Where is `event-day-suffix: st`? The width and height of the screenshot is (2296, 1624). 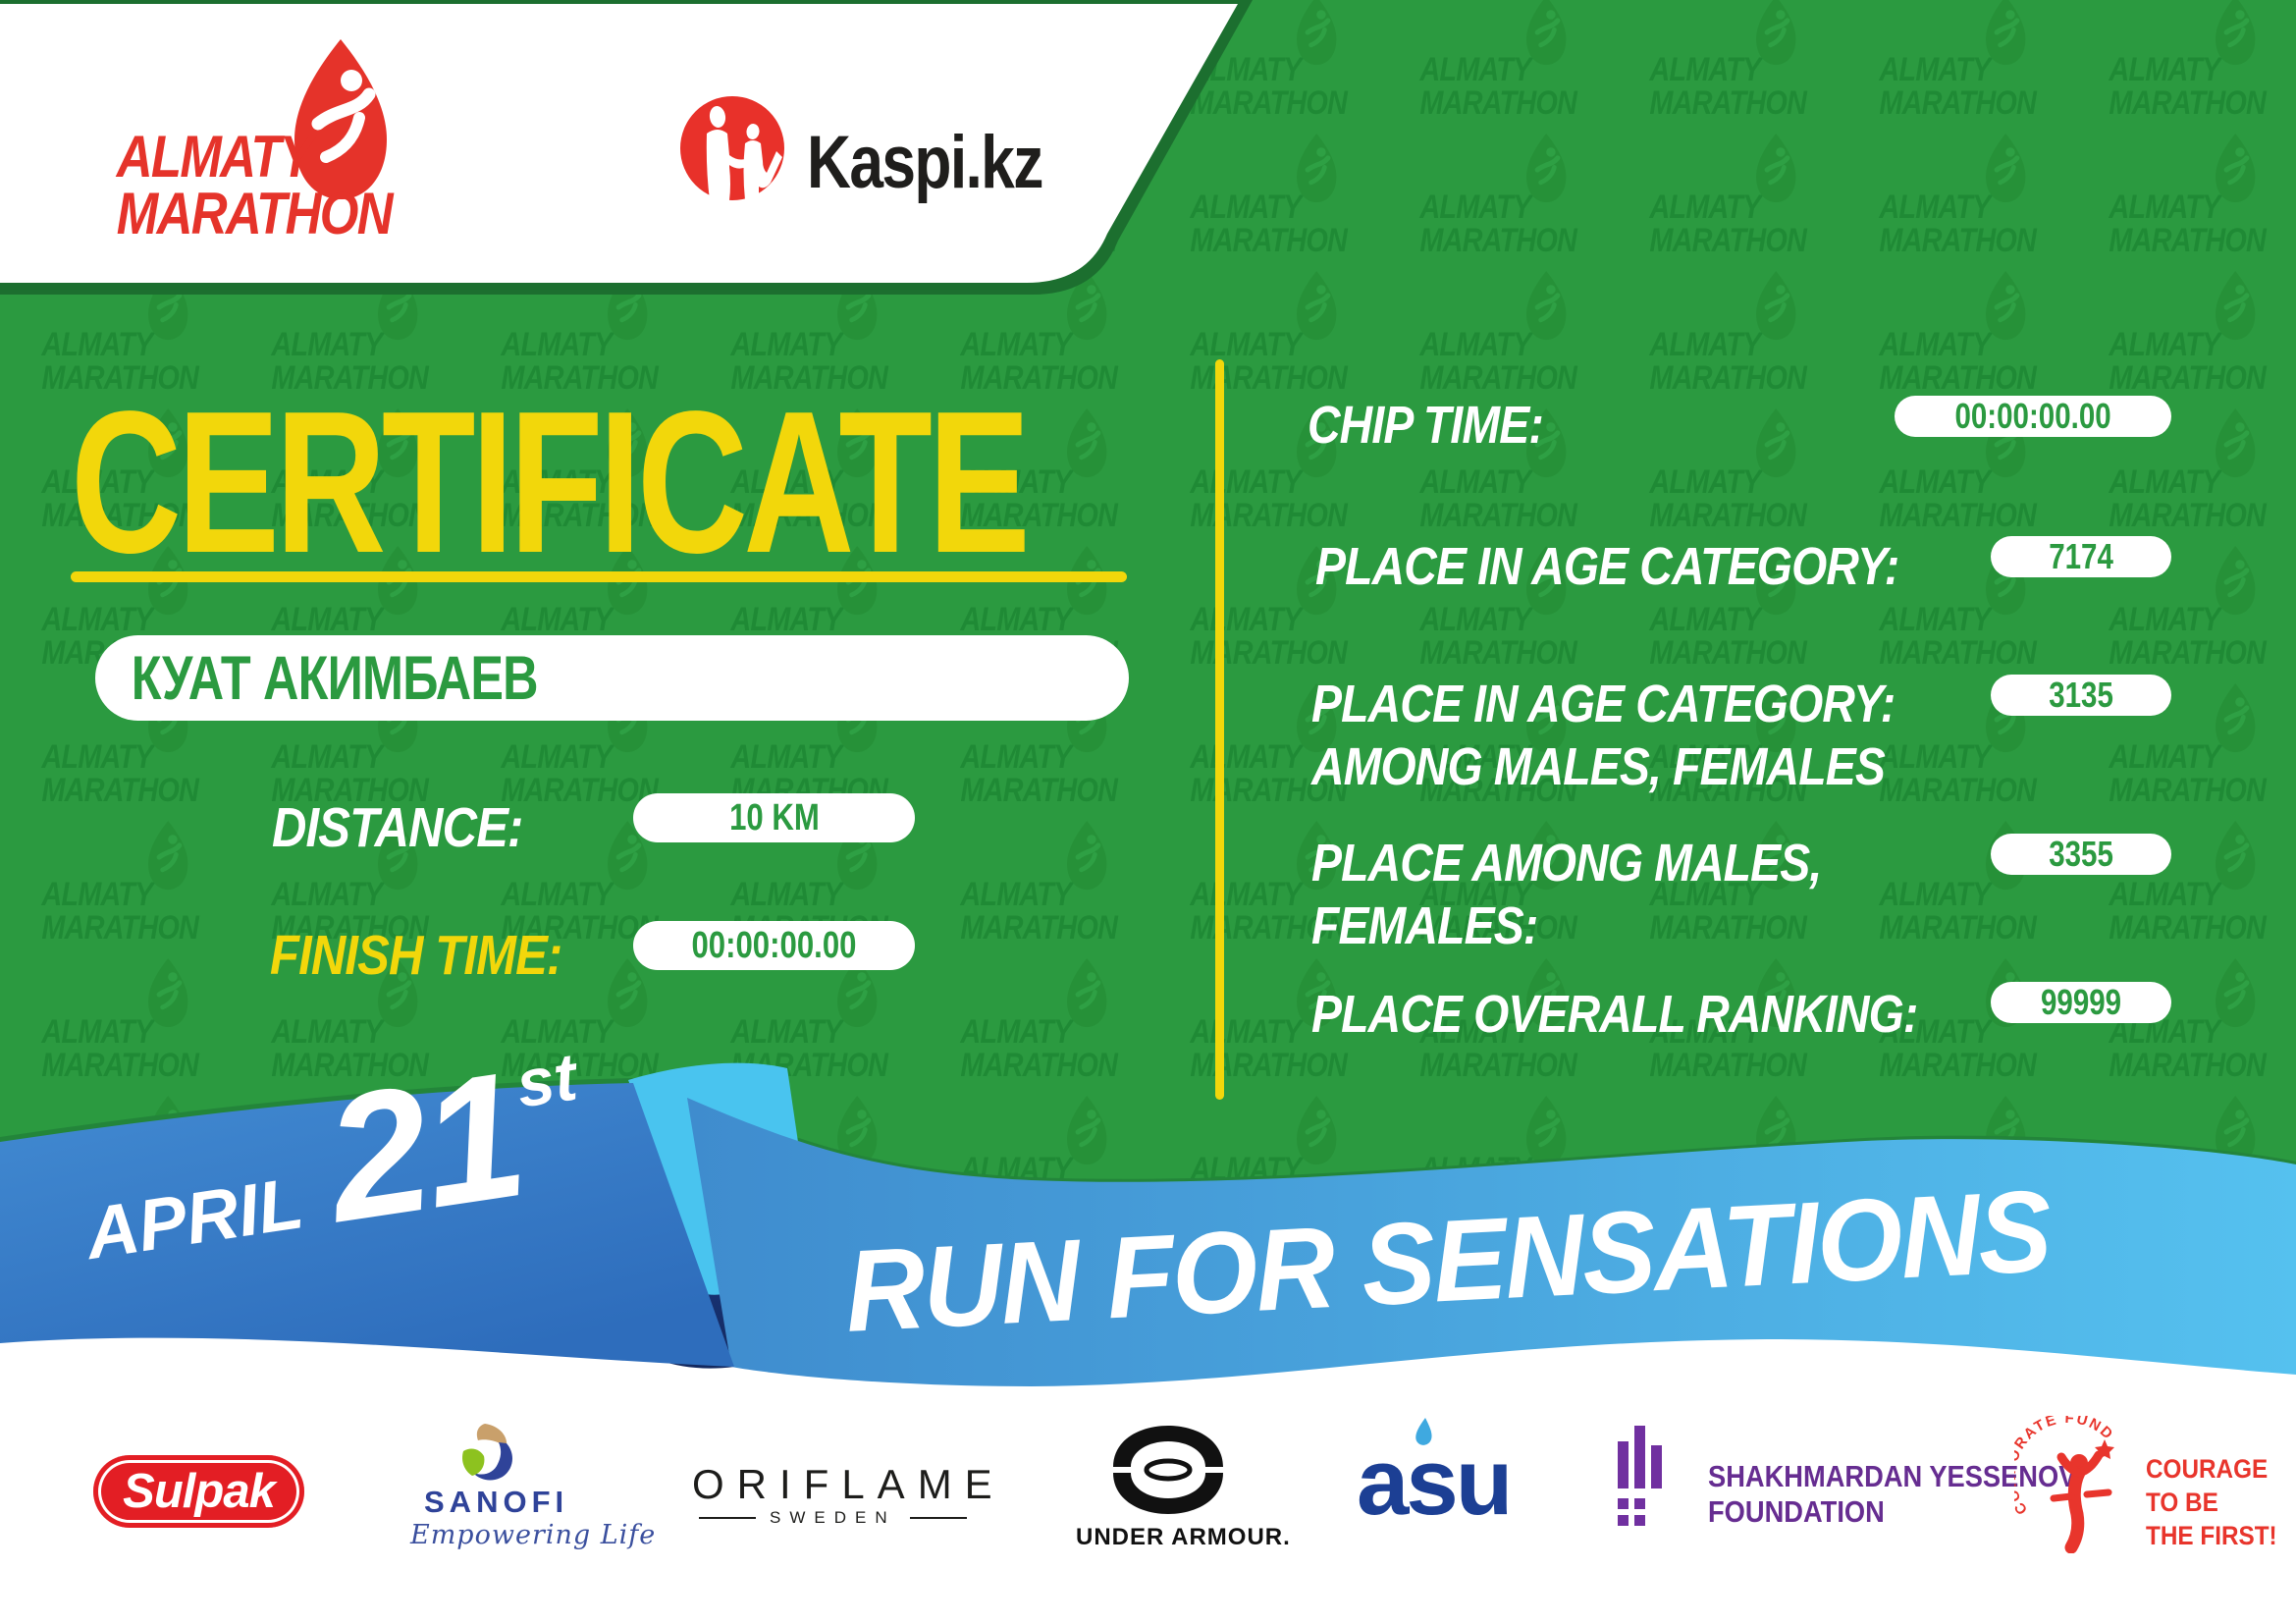
event-day-suffix: st is located at coordinates (546, 1080).